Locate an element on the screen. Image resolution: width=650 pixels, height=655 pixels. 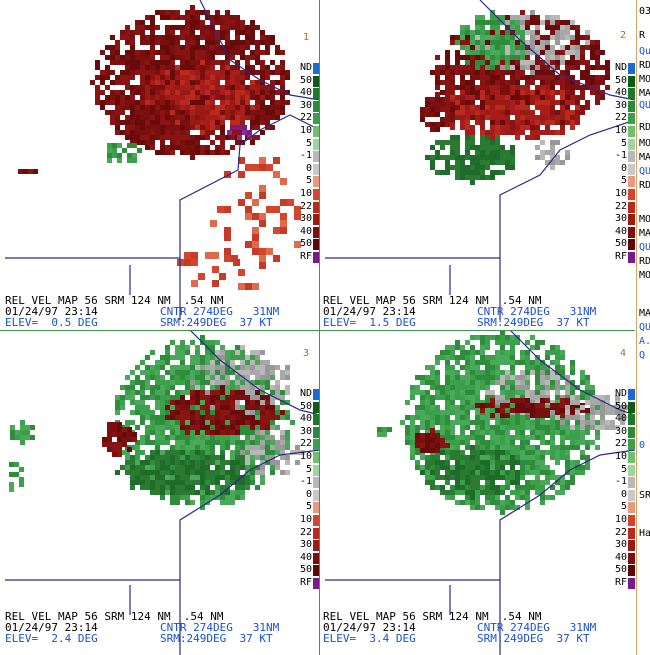
legend-label: 0 is located at coordinates (623, 168).